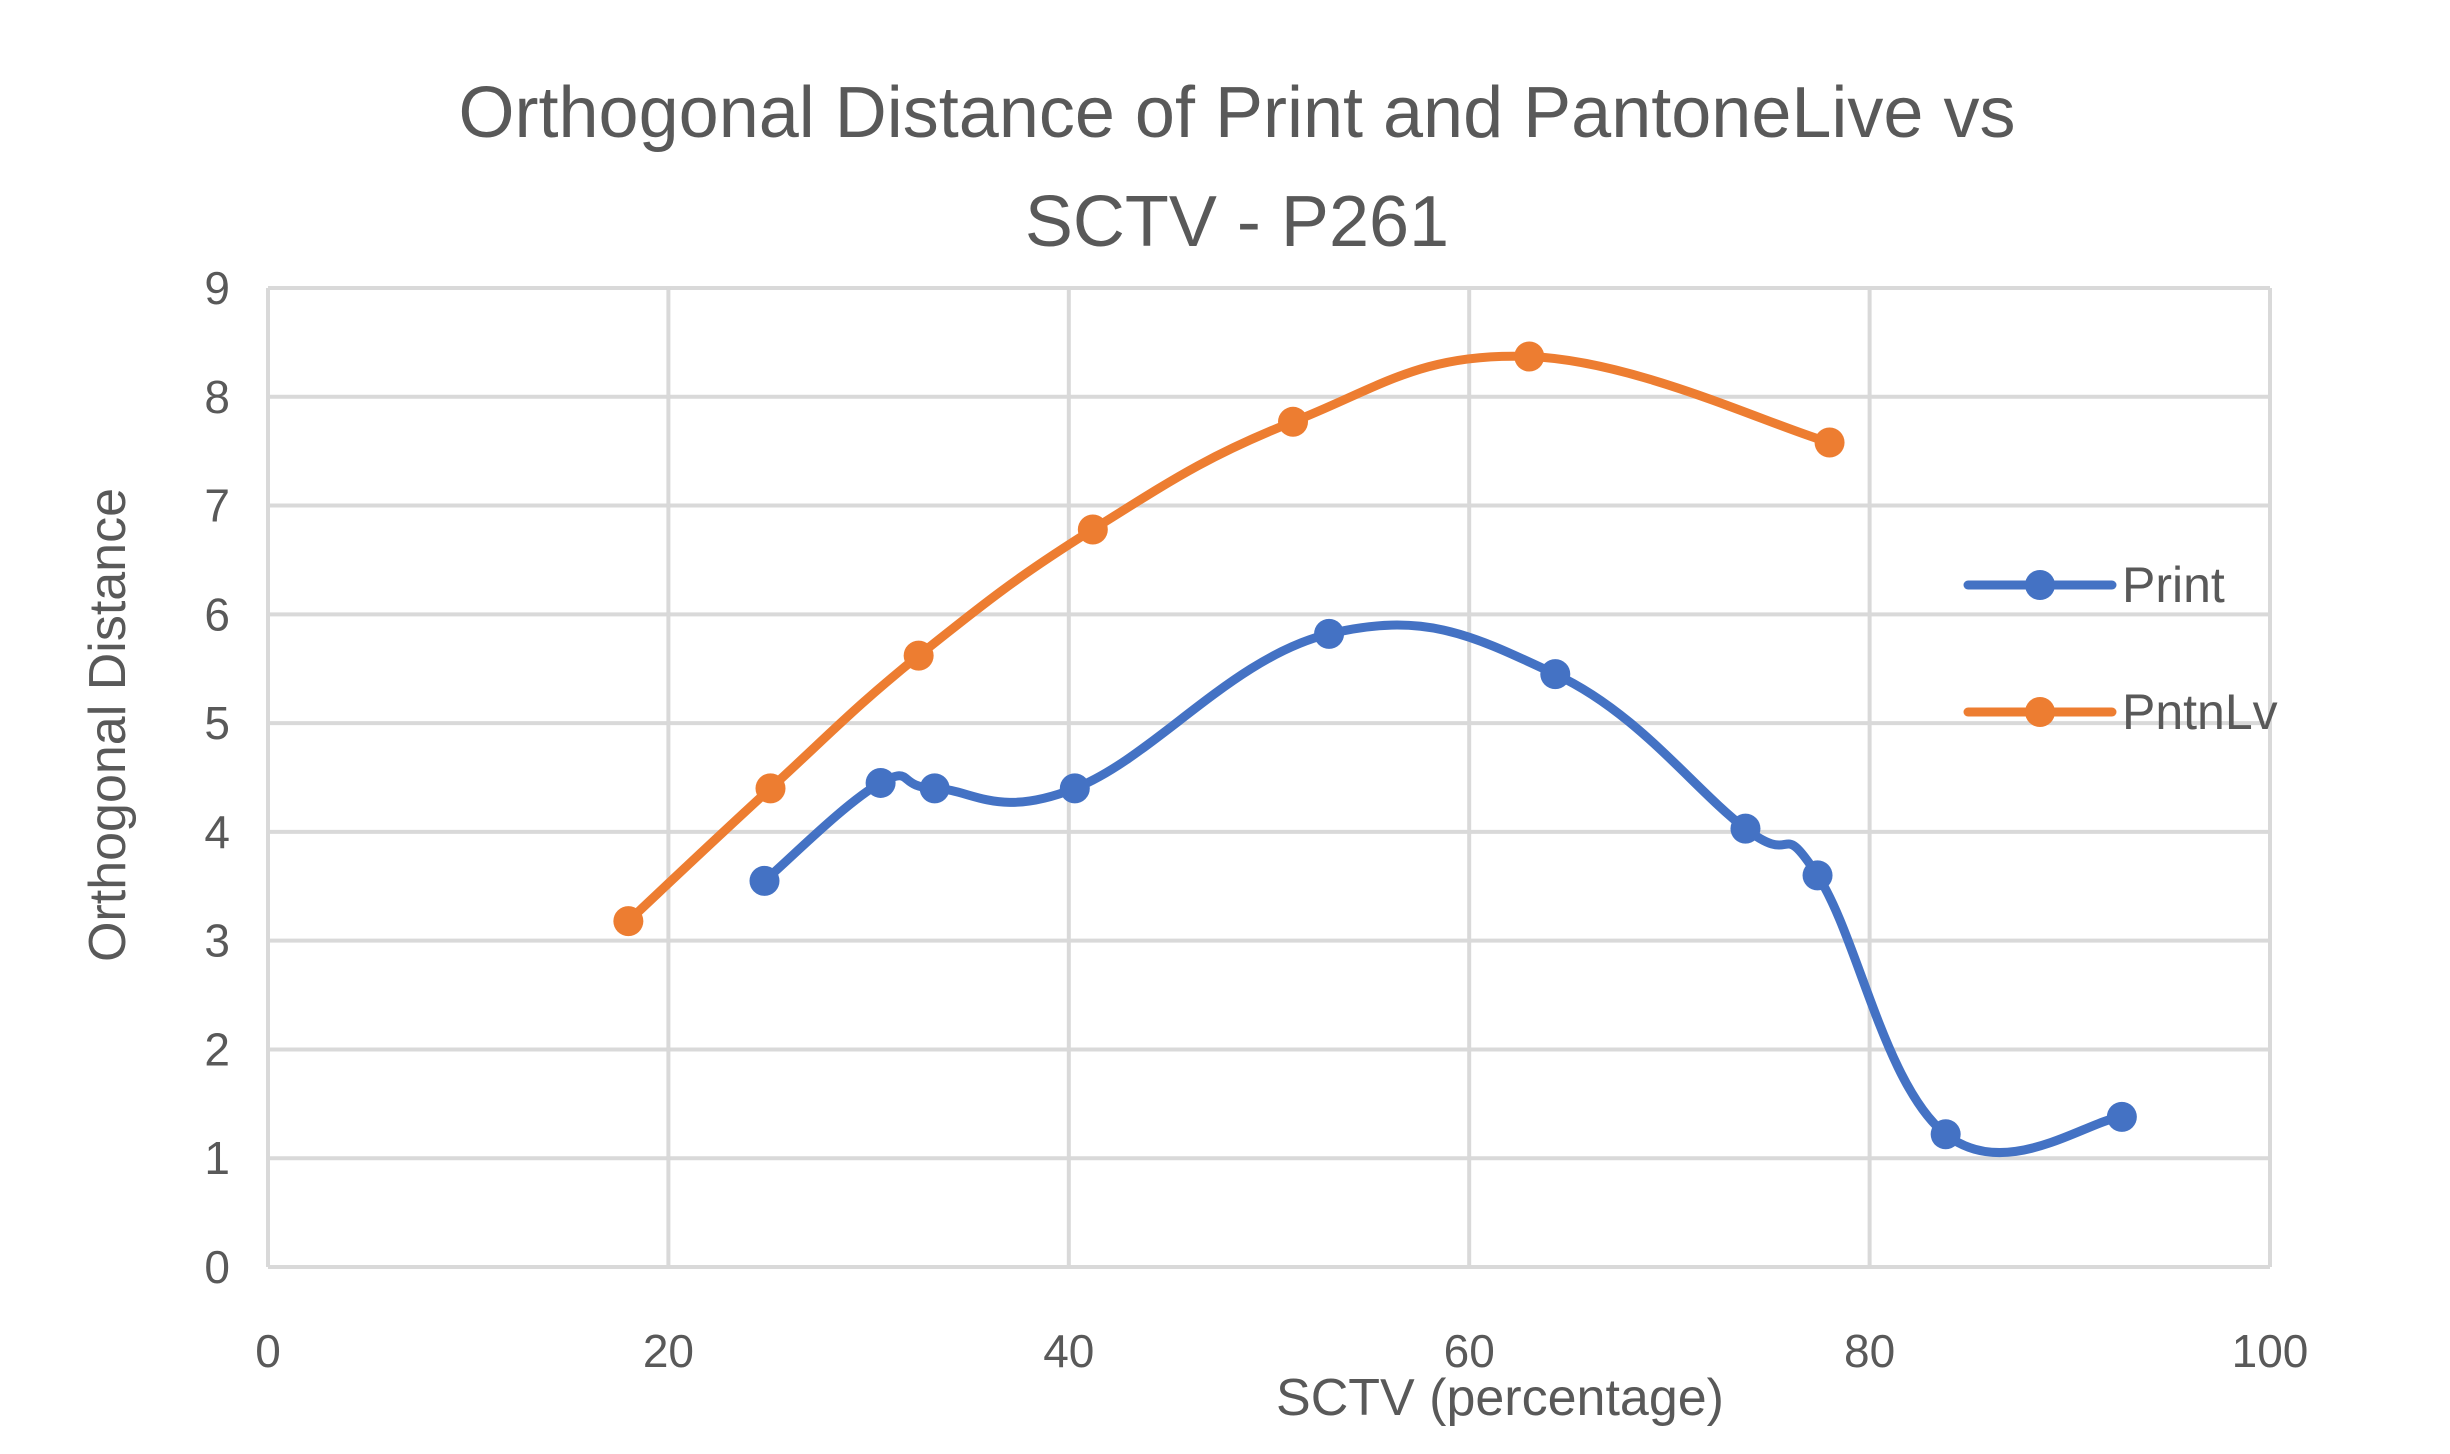 This screenshot has height=1454, width=2450. Describe the element at coordinates (217, 397) in the screenshot. I see `y-tick-label: 8` at that location.